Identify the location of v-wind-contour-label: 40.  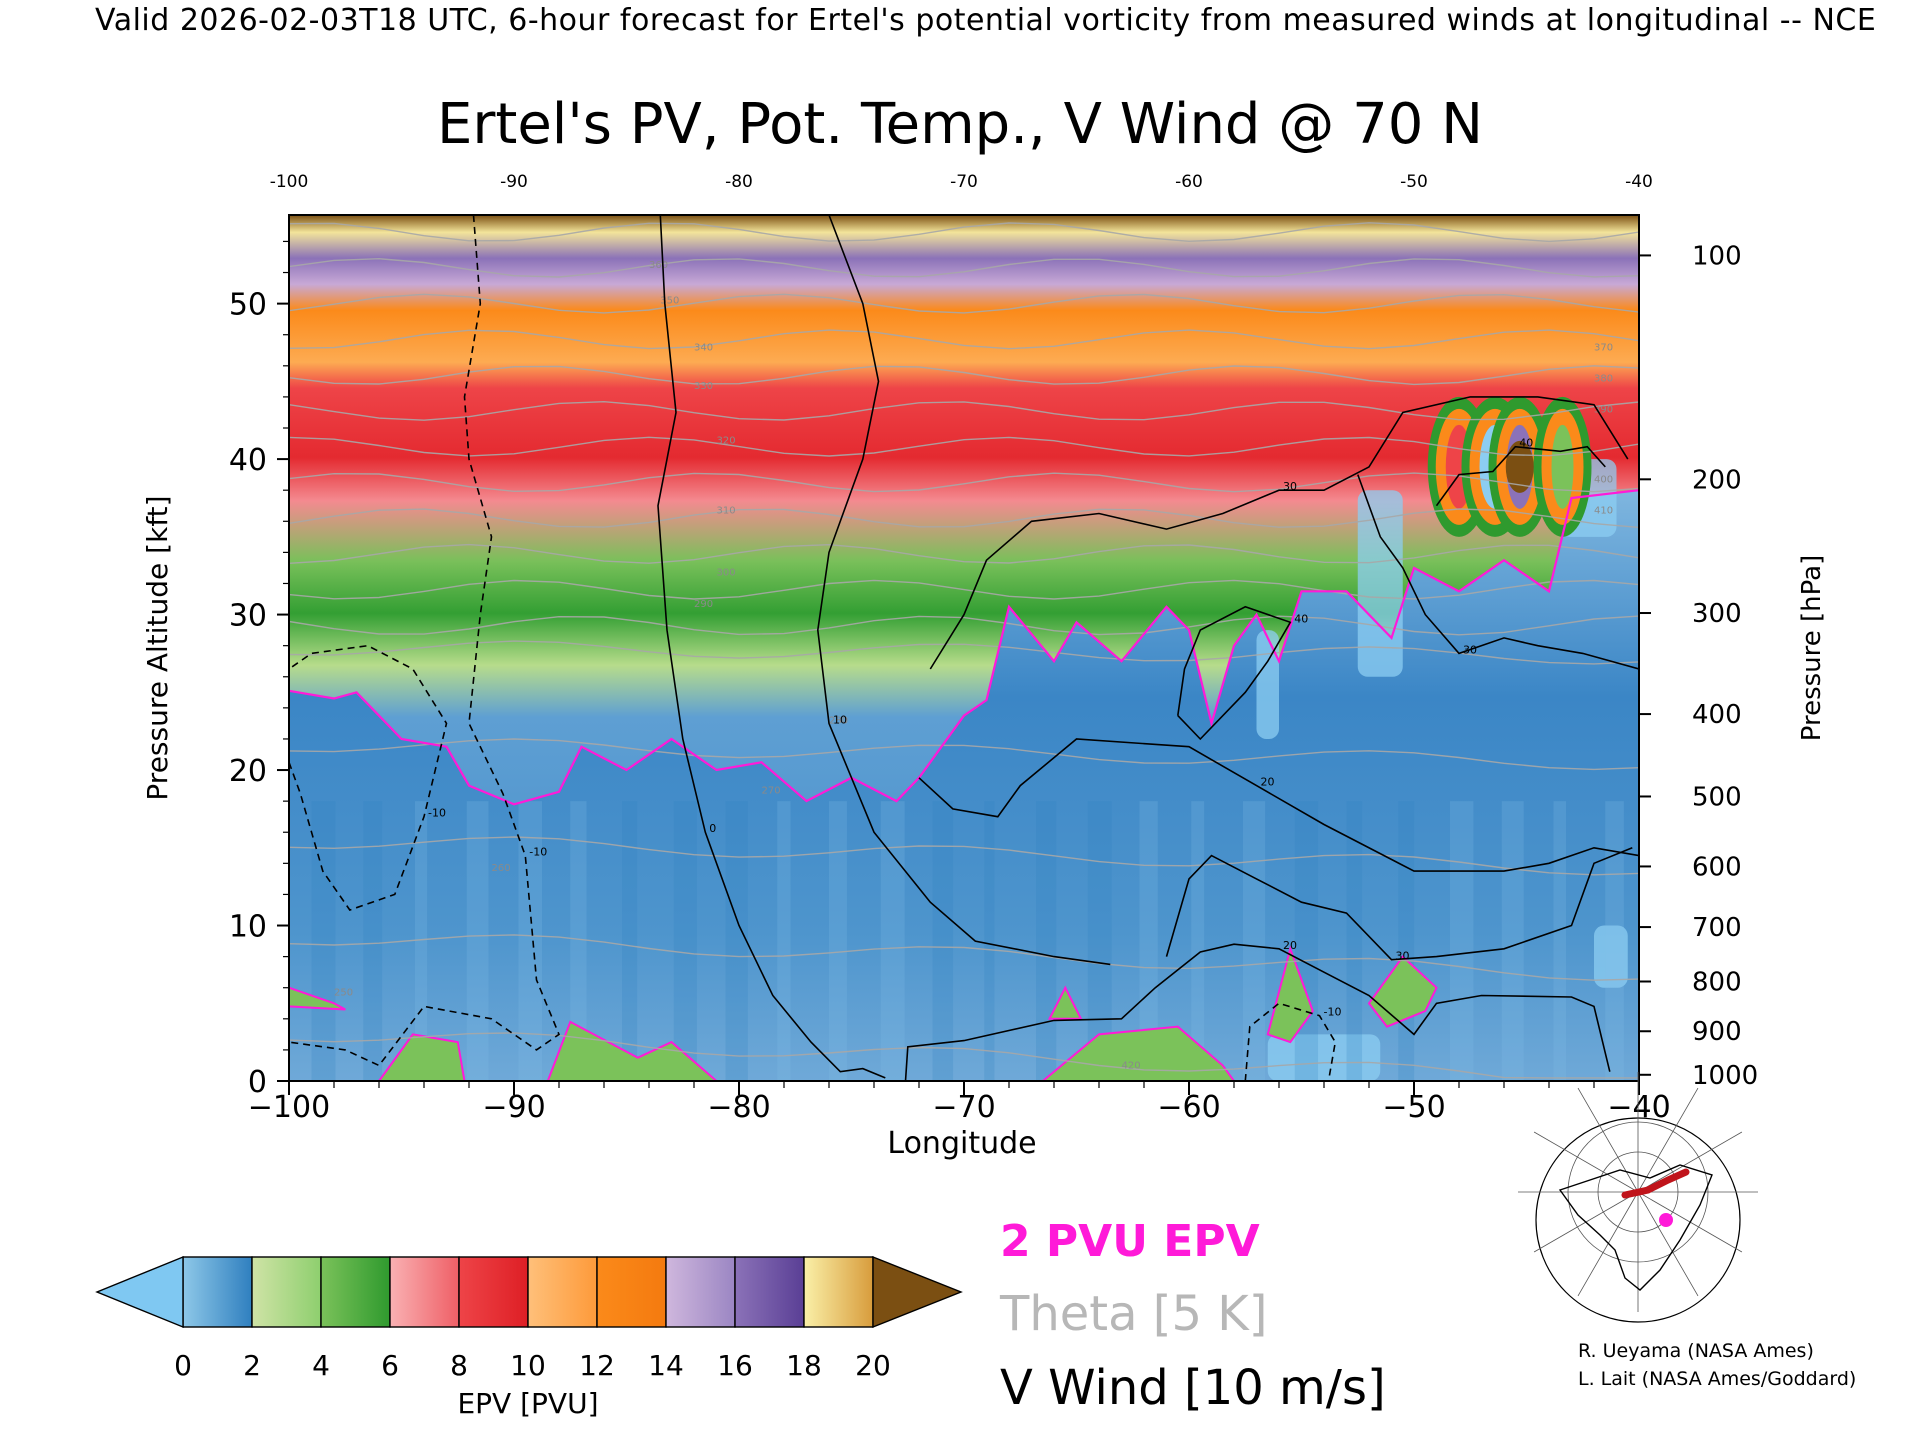
(1526, 443).